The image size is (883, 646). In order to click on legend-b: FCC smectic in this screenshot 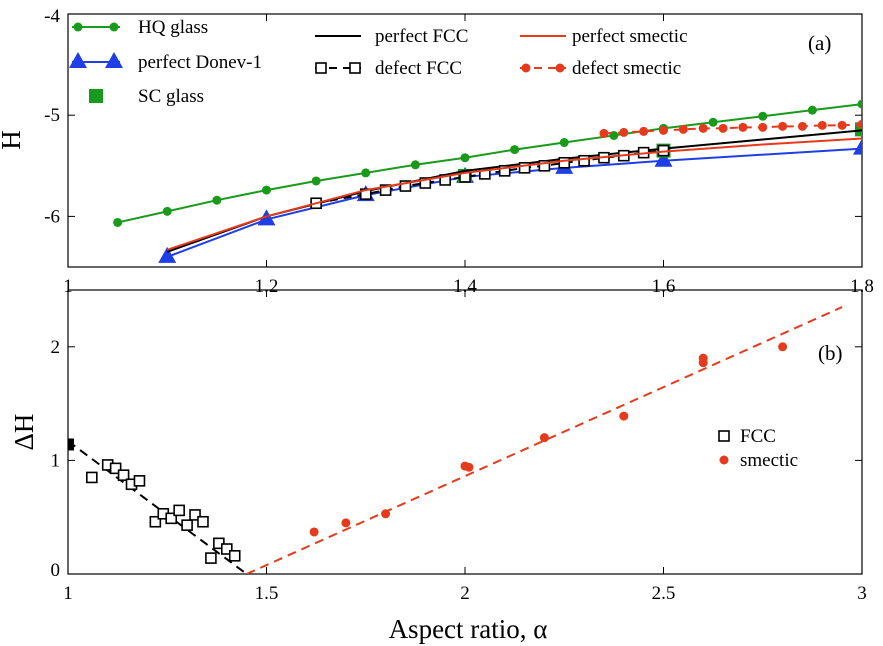, I will do `click(758, 448)`.